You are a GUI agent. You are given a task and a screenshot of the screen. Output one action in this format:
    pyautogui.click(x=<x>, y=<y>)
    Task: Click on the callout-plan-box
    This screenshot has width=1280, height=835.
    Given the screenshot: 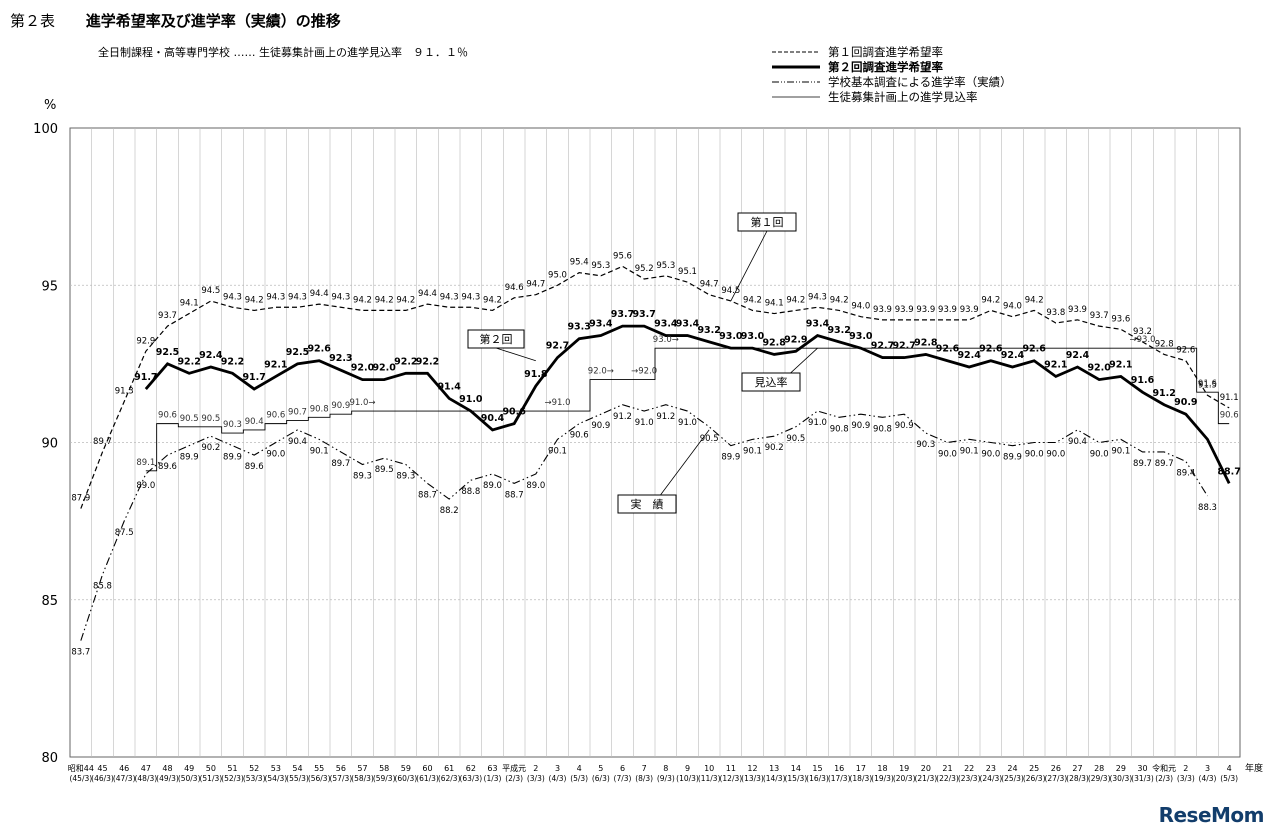 What is the action you would take?
    pyautogui.click(x=771, y=382)
    